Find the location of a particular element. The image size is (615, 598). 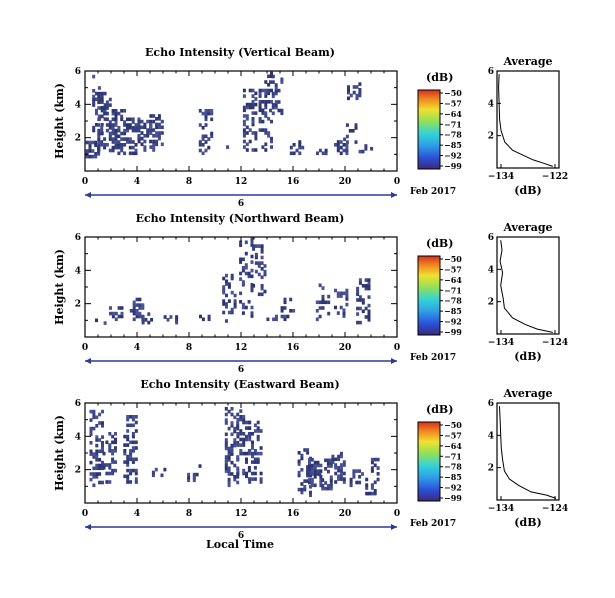

colorbar-tick-label: −92 is located at coordinates (453, 488).